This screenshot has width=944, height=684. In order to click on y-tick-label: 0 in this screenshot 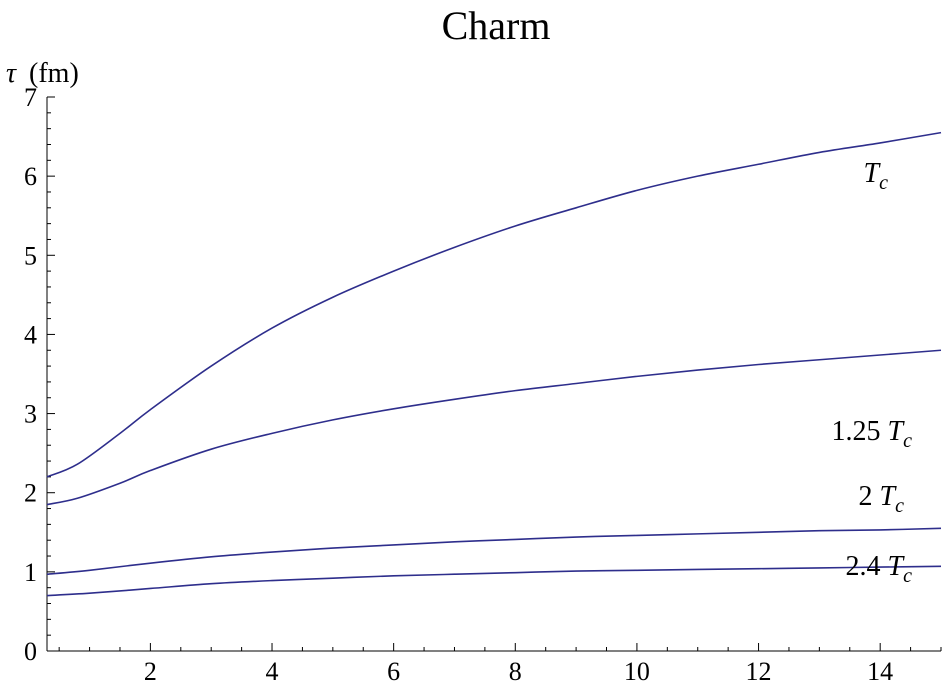, I will do `click(30, 651)`.